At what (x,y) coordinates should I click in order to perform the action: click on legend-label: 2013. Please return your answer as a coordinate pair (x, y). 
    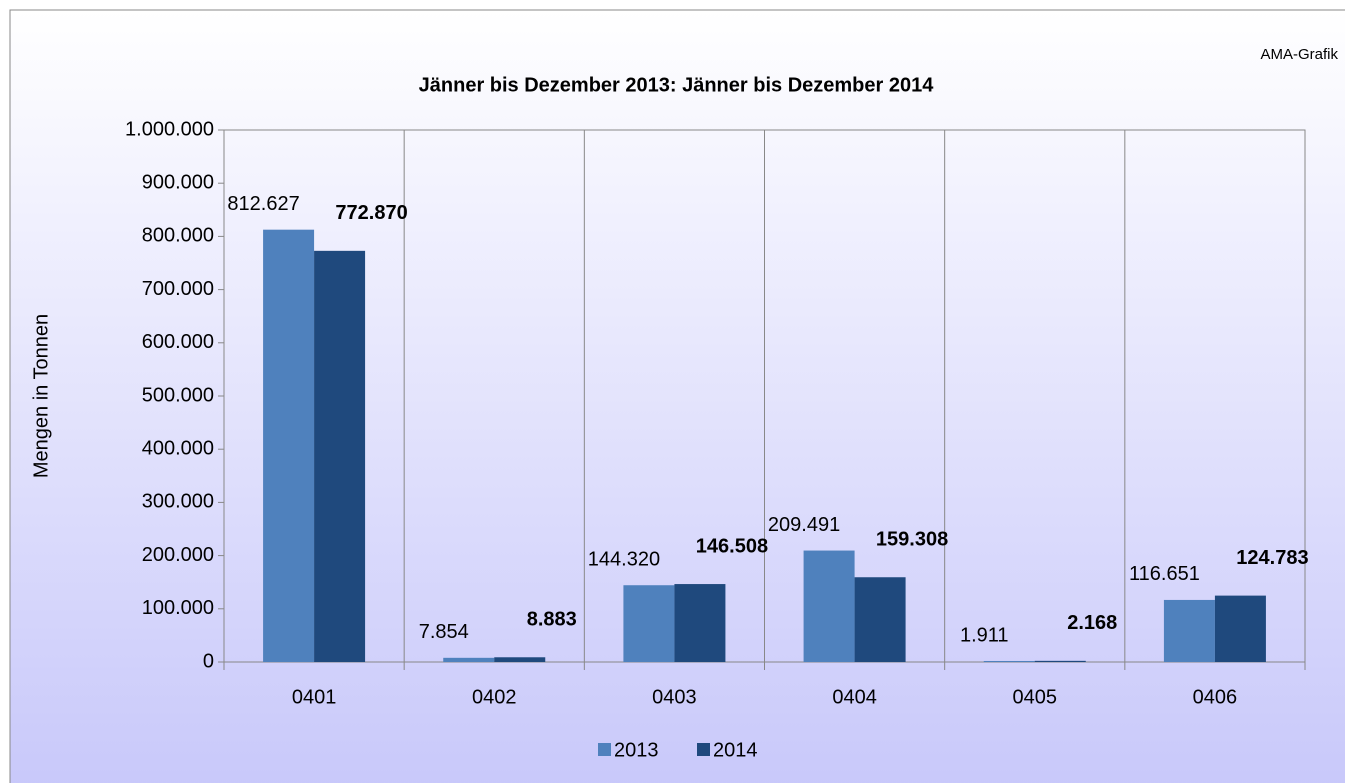
    Looking at the image, I should click on (636, 750).